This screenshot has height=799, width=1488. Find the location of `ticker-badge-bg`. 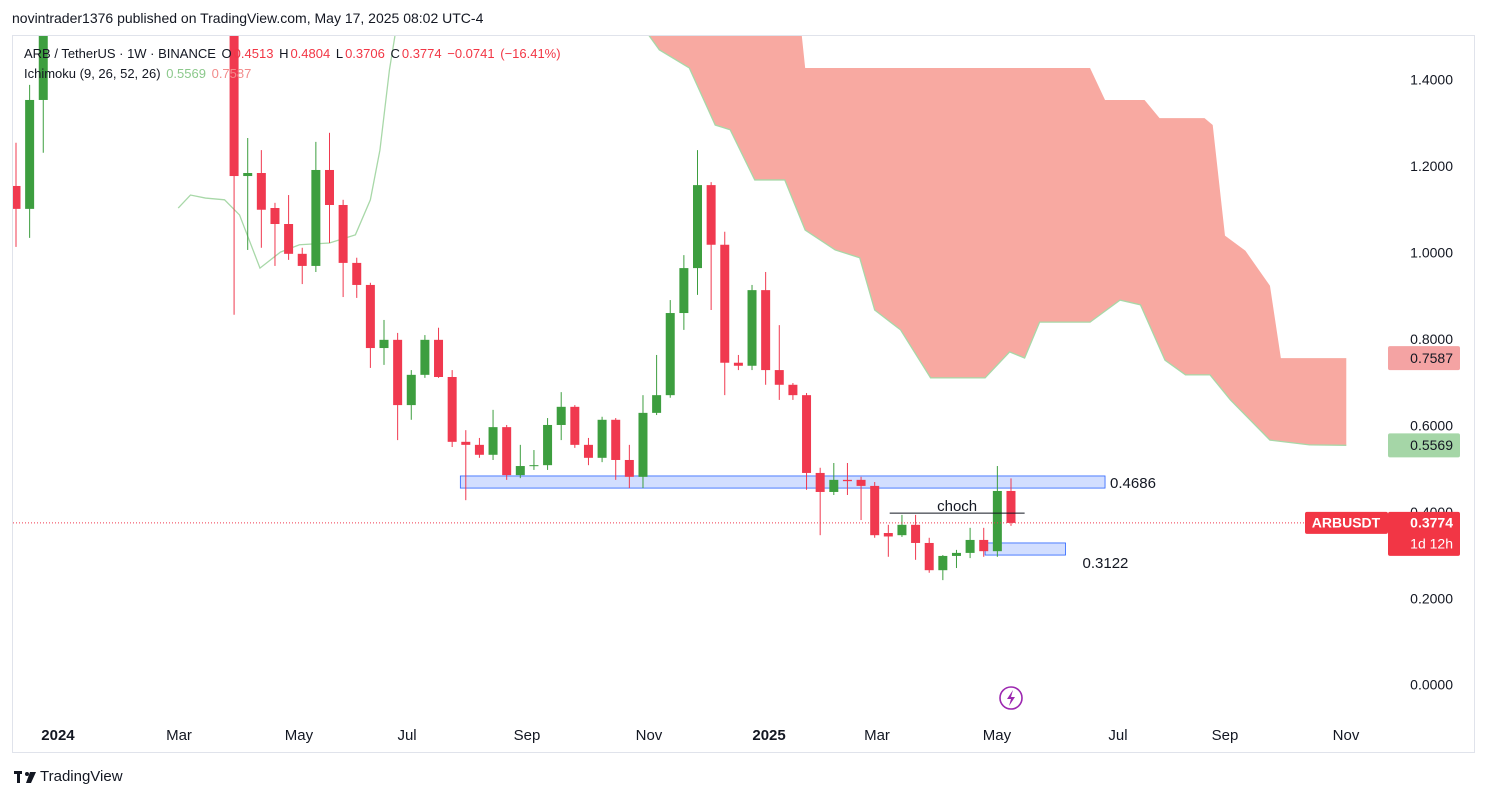

ticker-badge-bg is located at coordinates (1346, 522).